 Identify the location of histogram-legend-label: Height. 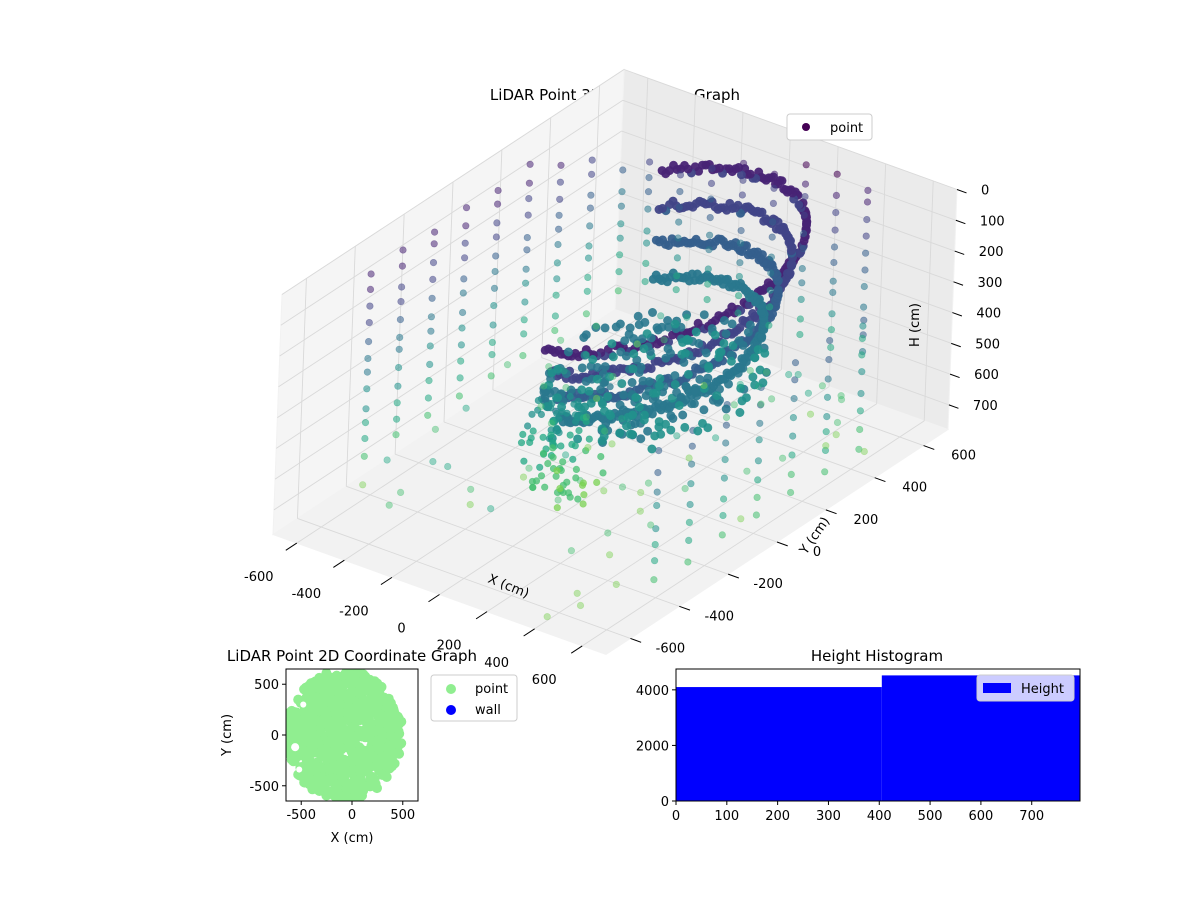
(1042, 689).